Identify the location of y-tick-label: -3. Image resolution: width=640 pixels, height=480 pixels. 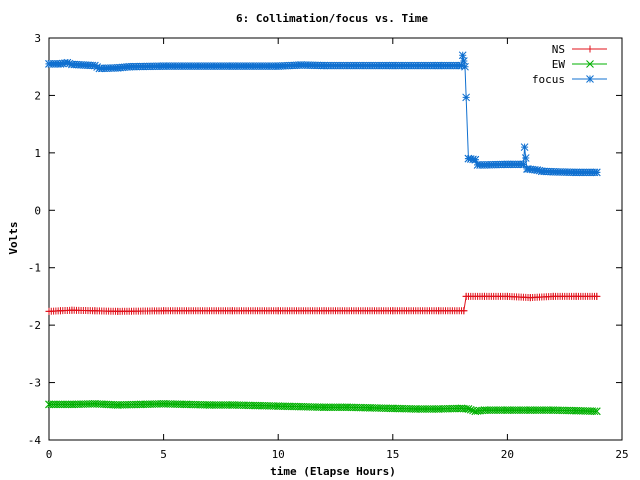
(34, 383).